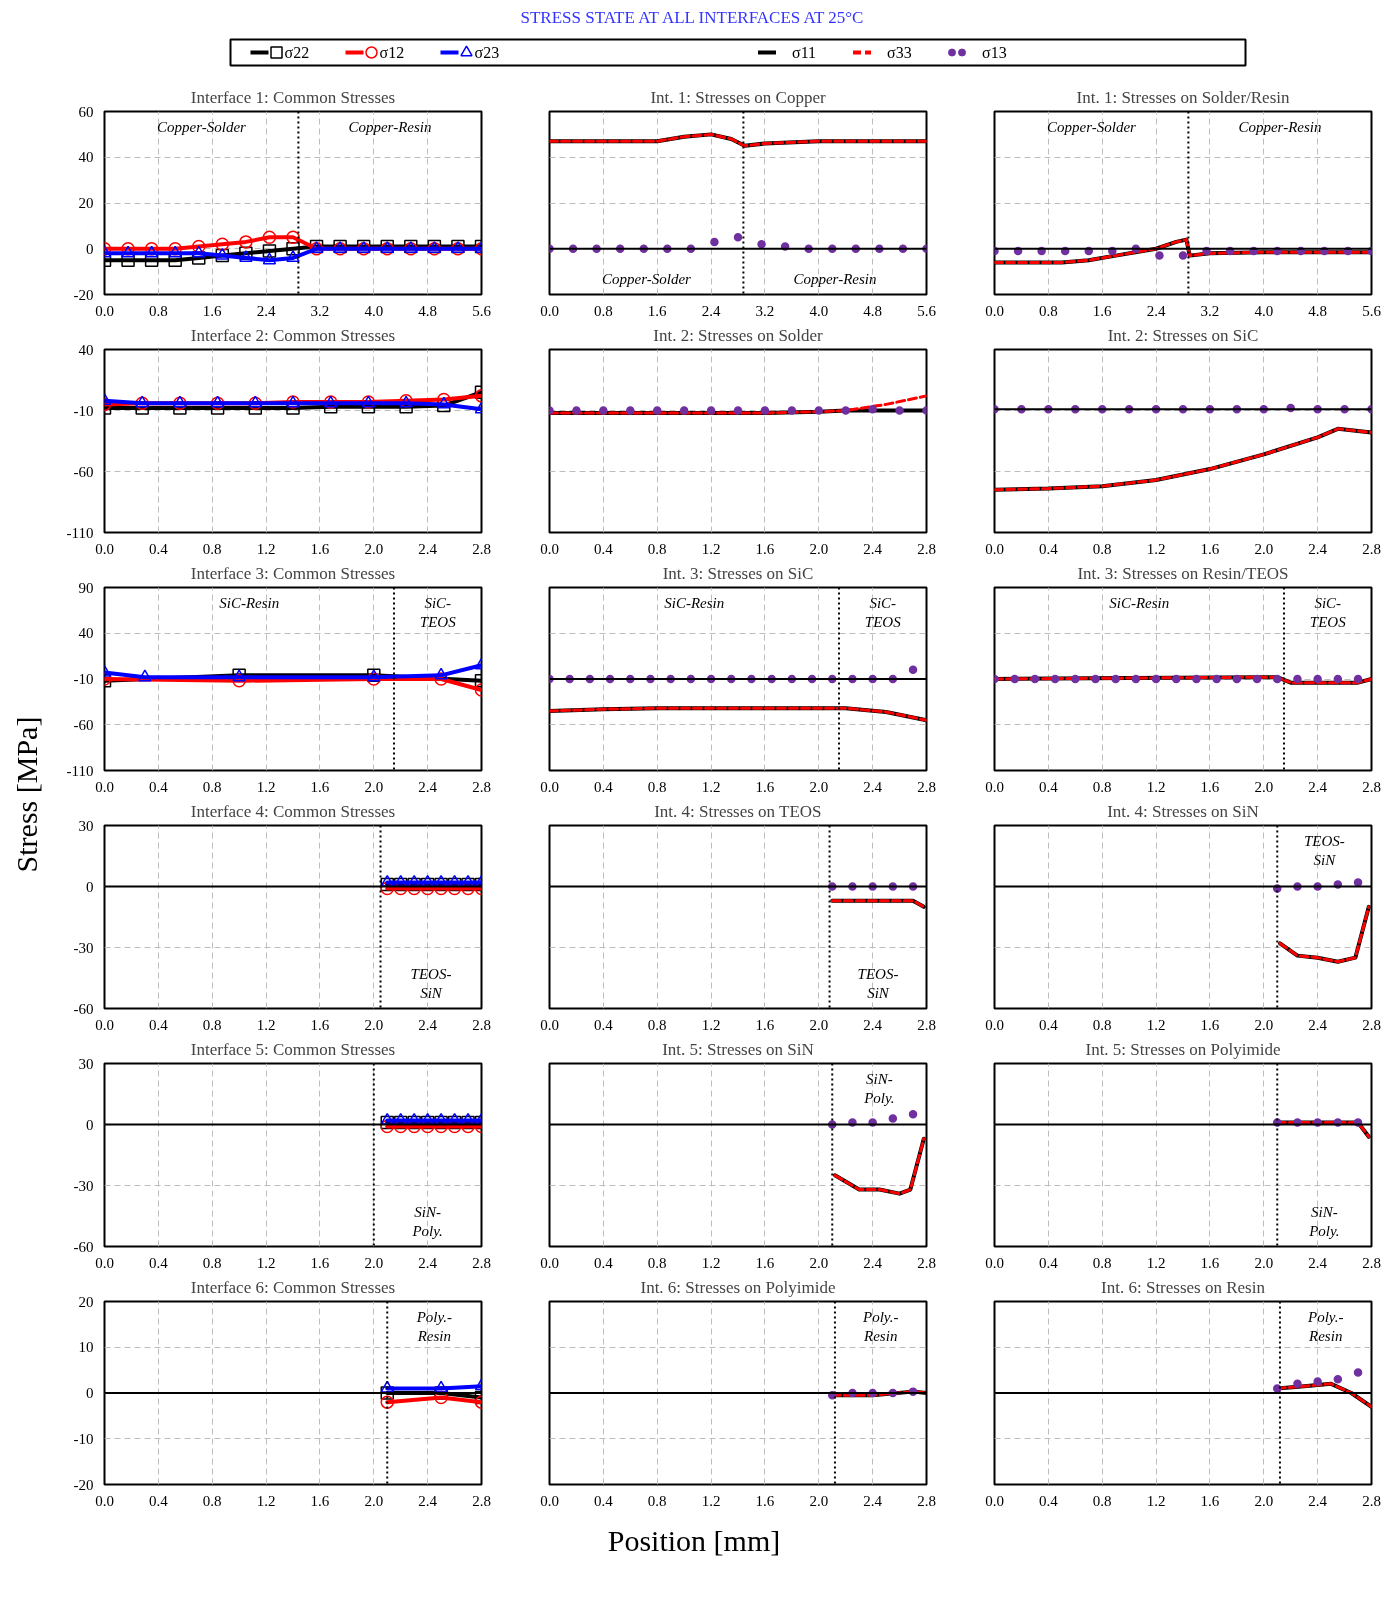  I want to click on y-tick-label: 10, so click(86, 1347).